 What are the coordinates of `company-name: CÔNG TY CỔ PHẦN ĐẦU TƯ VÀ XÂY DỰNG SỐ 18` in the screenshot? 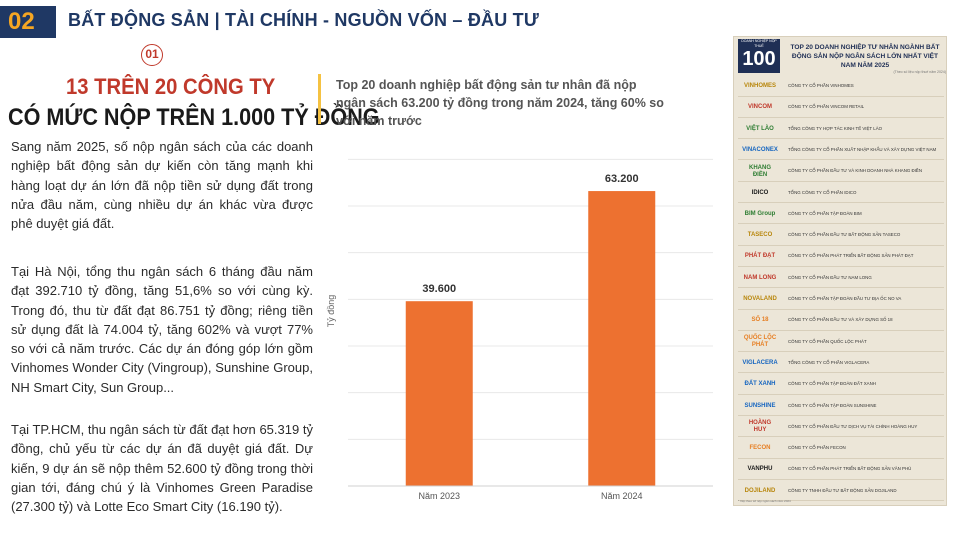 It's located at (840, 320).